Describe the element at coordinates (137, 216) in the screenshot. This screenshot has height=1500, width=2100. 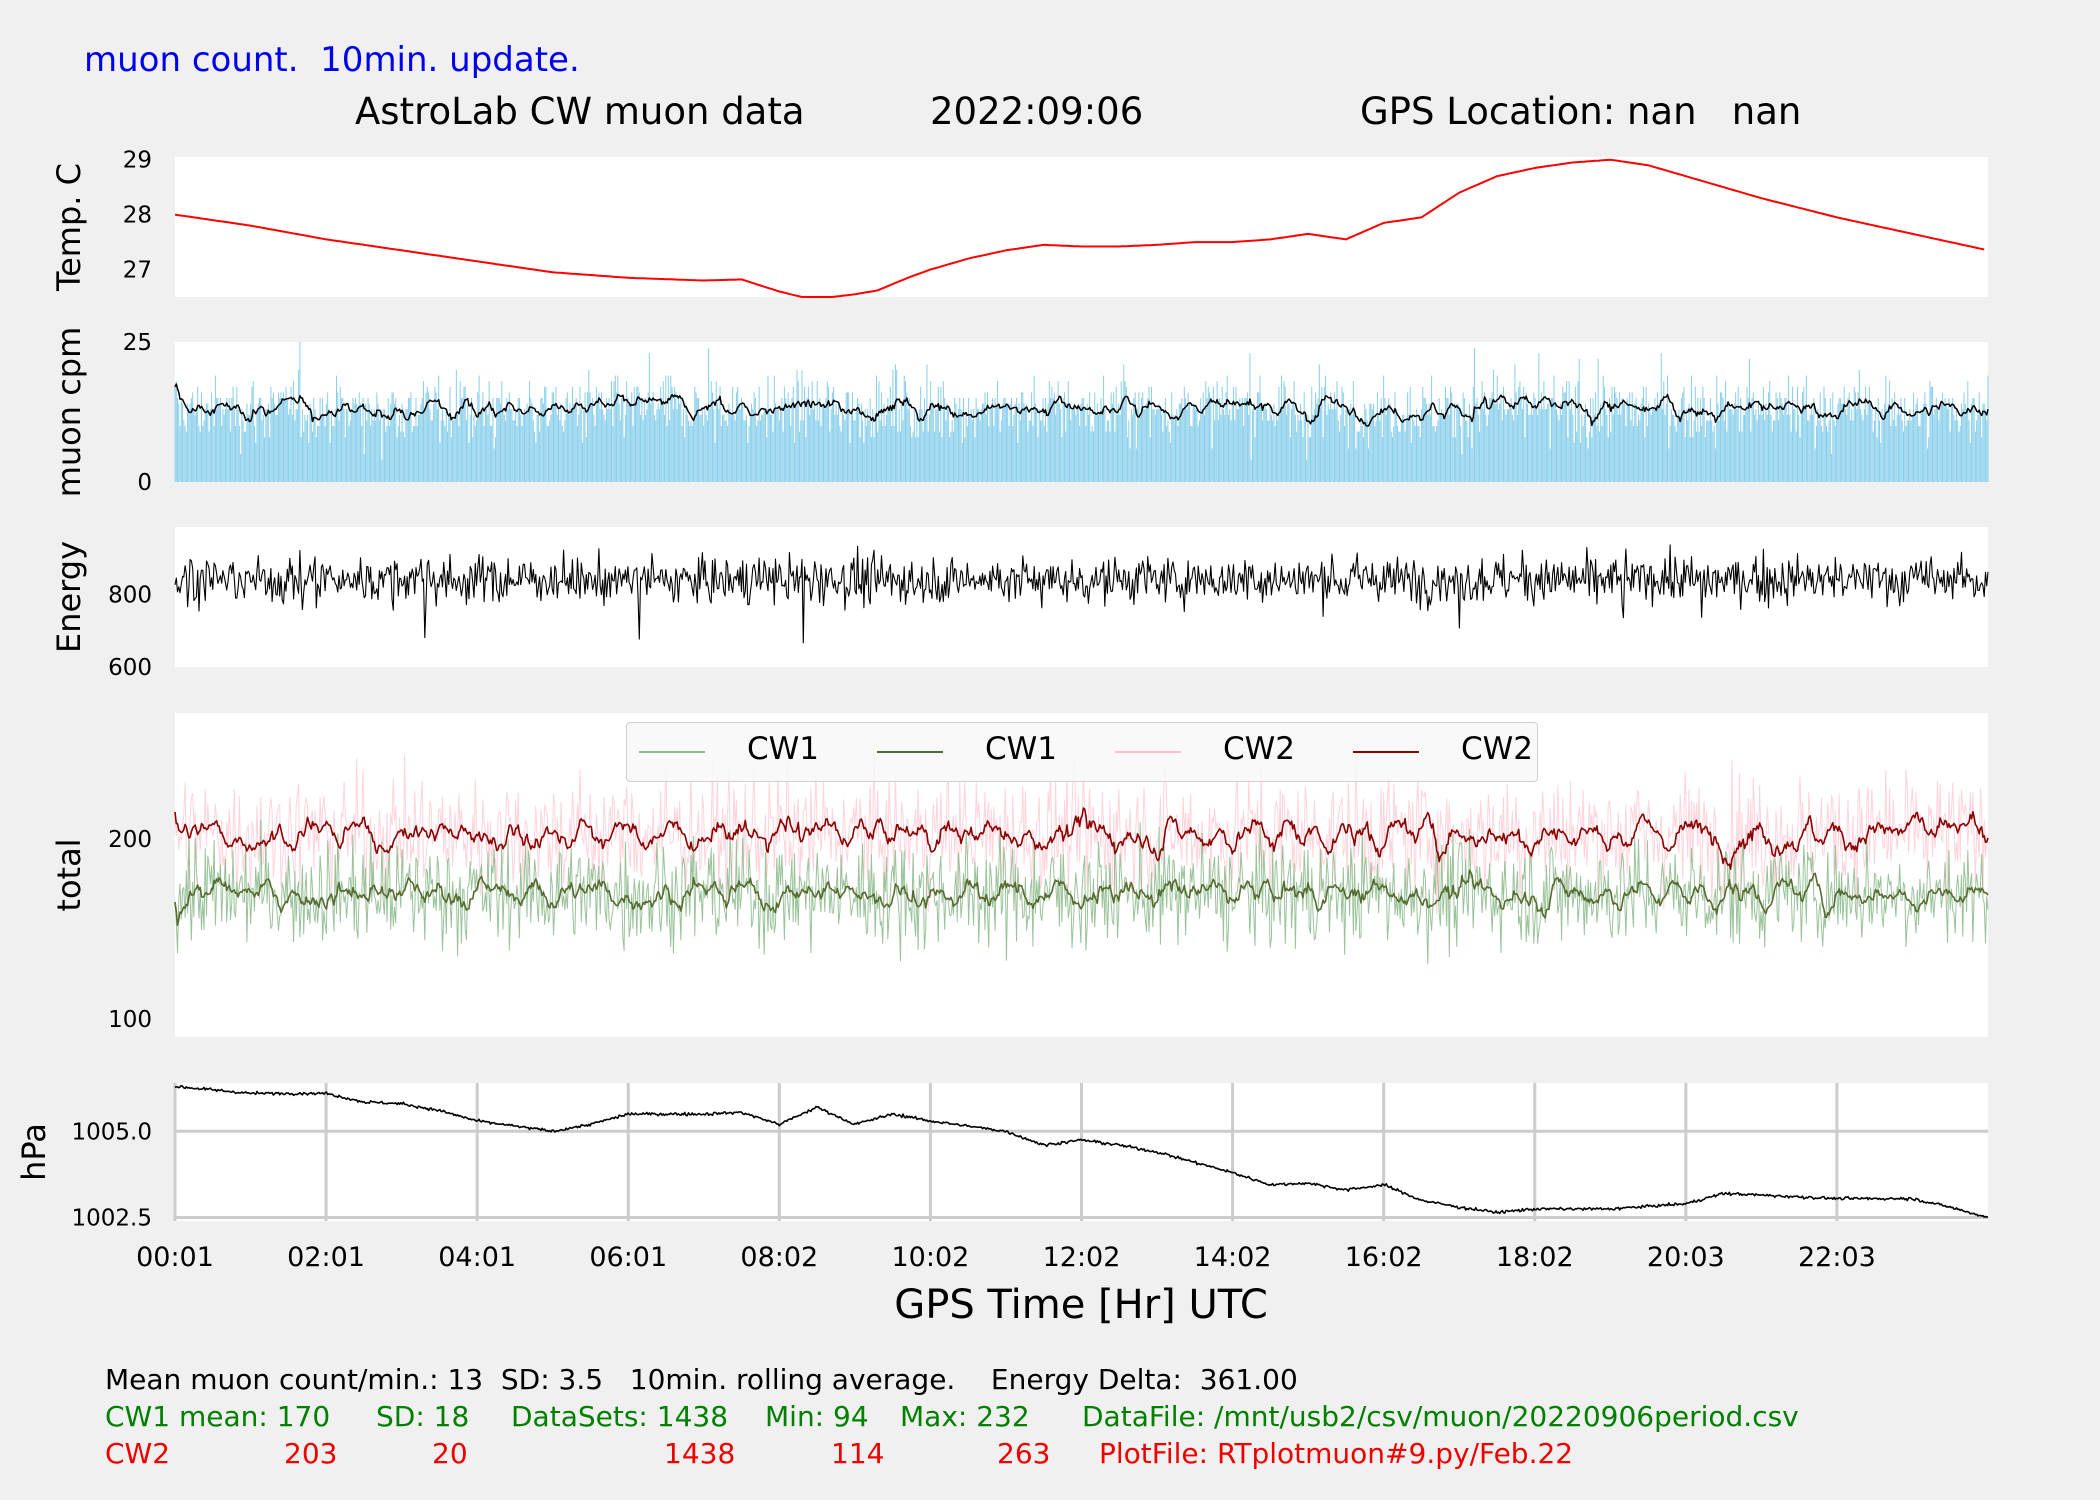
I see `ytick-label: 28` at that location.